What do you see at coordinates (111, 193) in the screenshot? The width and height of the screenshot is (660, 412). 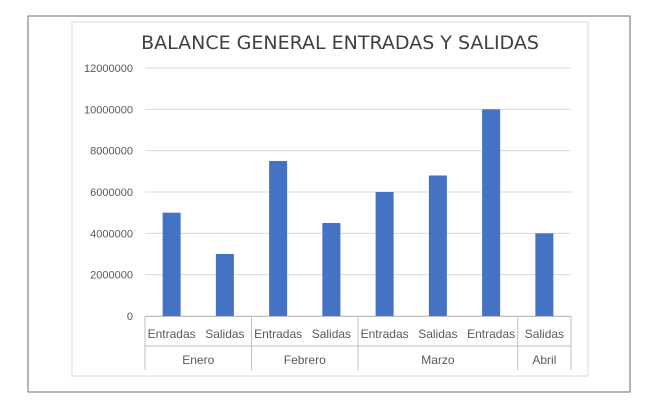 I see `y-tick-label: 6000000` at bounding box center [111, 193].